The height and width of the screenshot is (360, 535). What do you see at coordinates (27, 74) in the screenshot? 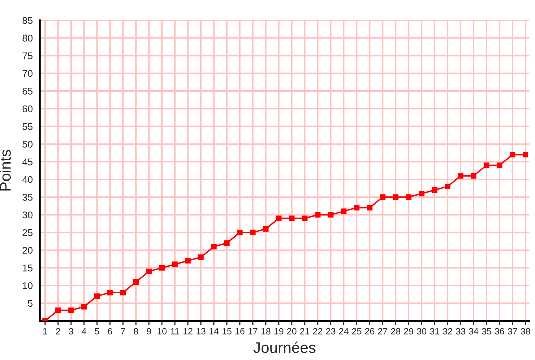
I see `y-tick-label: 70` at bounding box center [27, 74].